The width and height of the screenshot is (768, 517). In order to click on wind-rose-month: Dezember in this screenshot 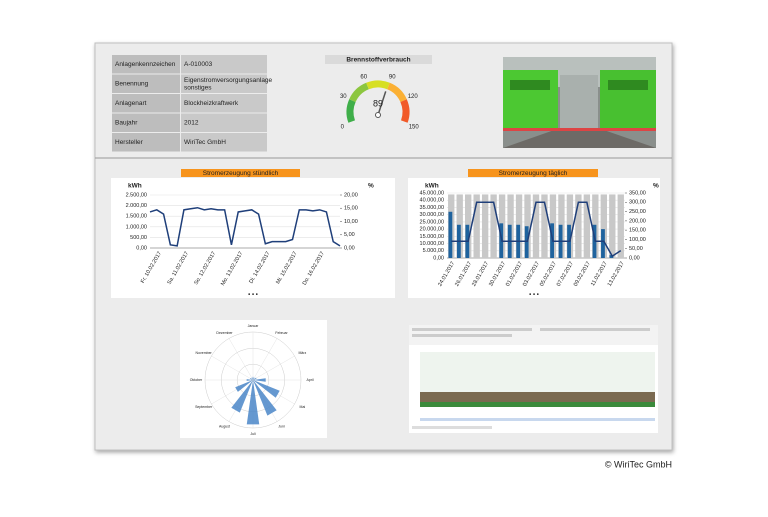, I will do `click(224, 333)`.